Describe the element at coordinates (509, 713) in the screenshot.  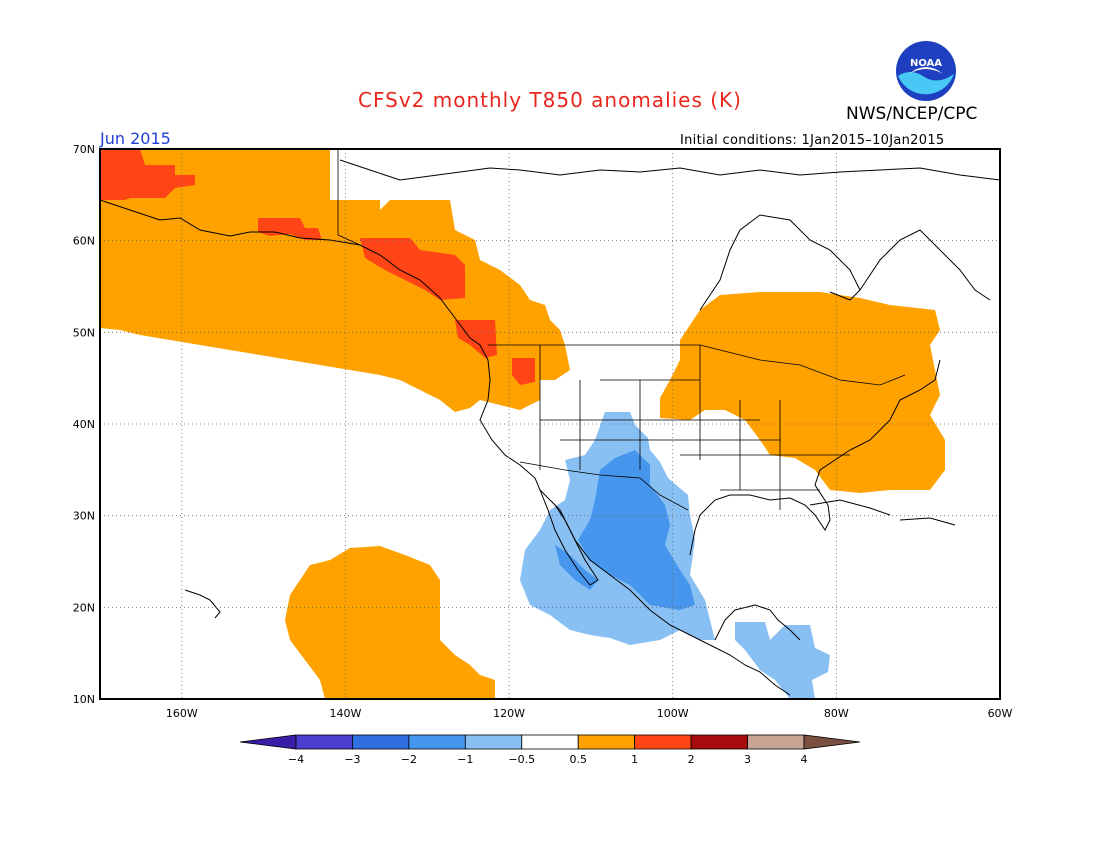
I see `lon-label: 120W` at that location.